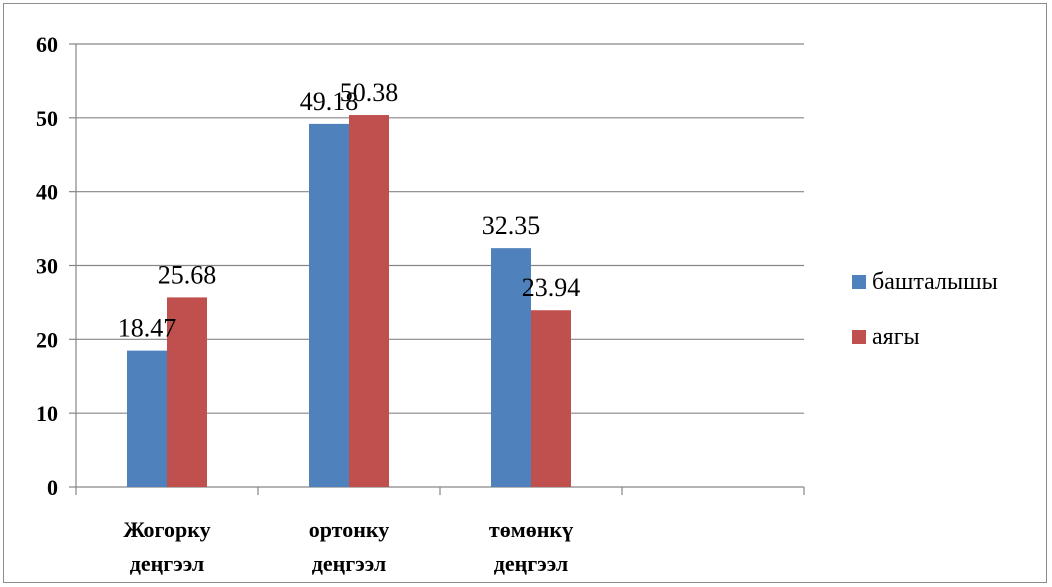  I want to click on data-label: 18.47, so click(147, 328).